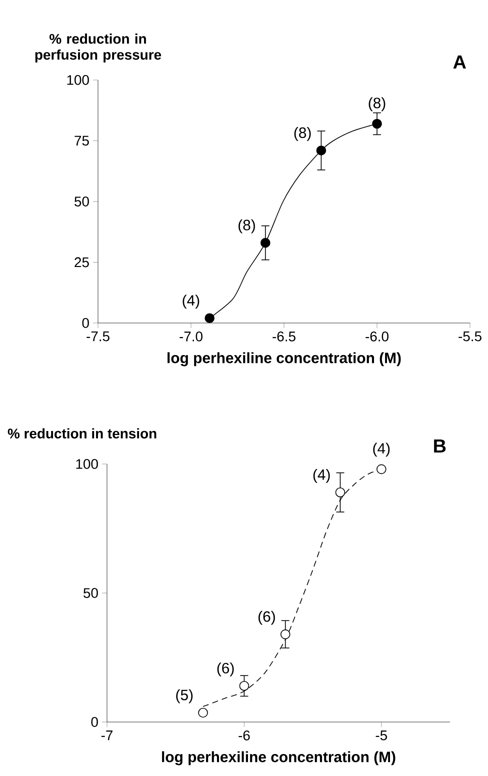 This screenshot has width=488, height=776. I want to click on annotation: (5), so click(184, 696).